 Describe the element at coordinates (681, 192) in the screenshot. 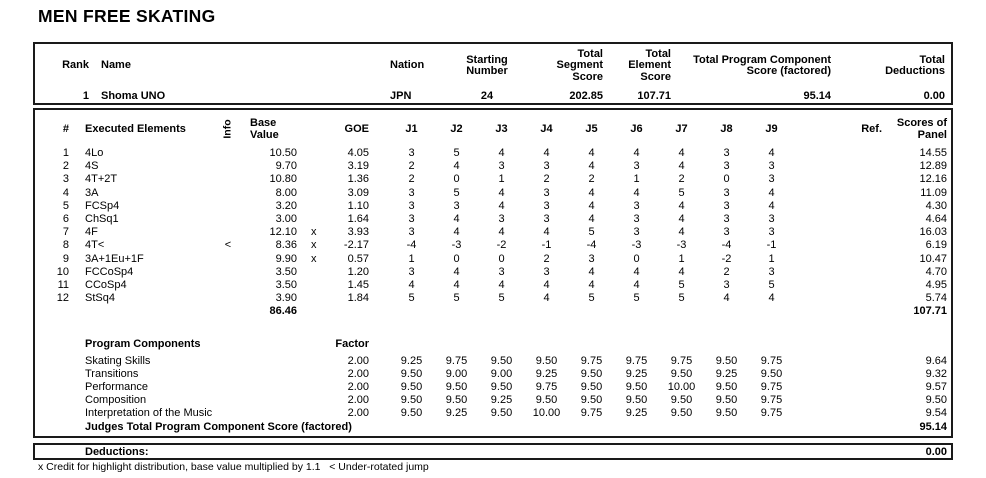

I see `cell-j7: 5` at that location.